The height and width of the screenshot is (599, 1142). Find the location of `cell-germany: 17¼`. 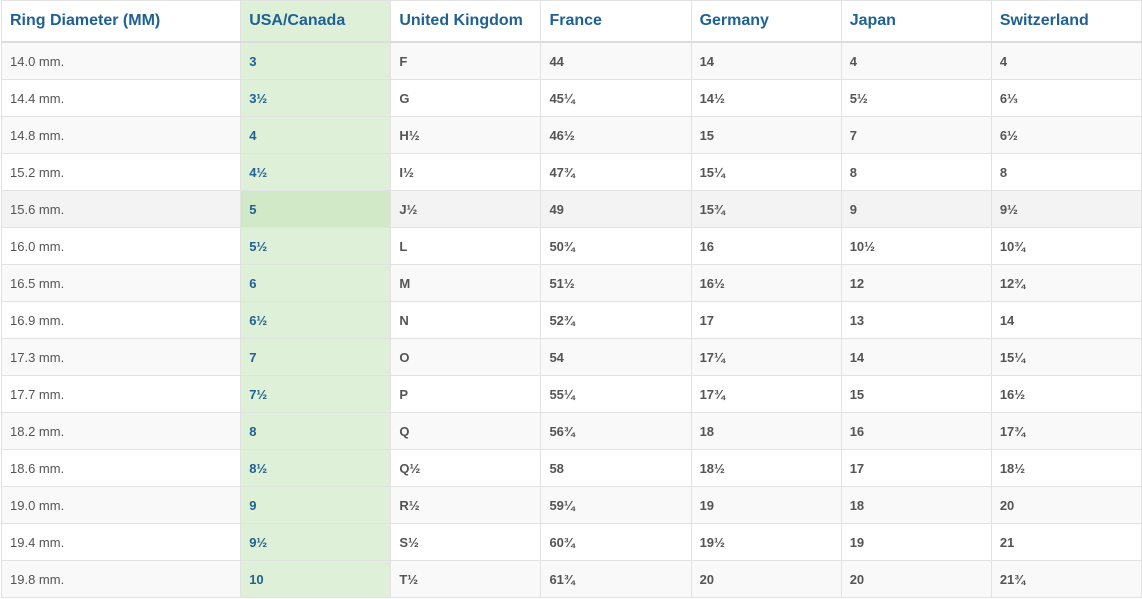

cell-germany: 17¼ is located at coordinates (766, 357).